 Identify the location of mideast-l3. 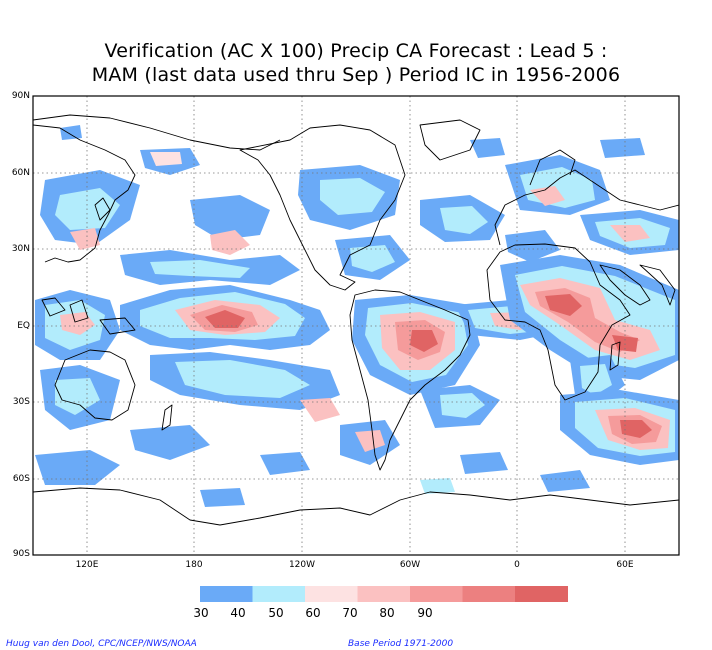
(630, 233).